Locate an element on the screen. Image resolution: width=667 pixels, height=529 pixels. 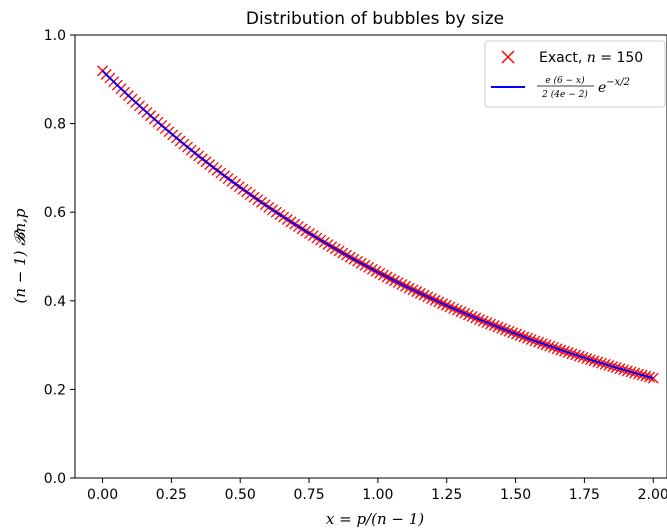
x-tick-label: 1.00 is located at coordinates (377, 495).